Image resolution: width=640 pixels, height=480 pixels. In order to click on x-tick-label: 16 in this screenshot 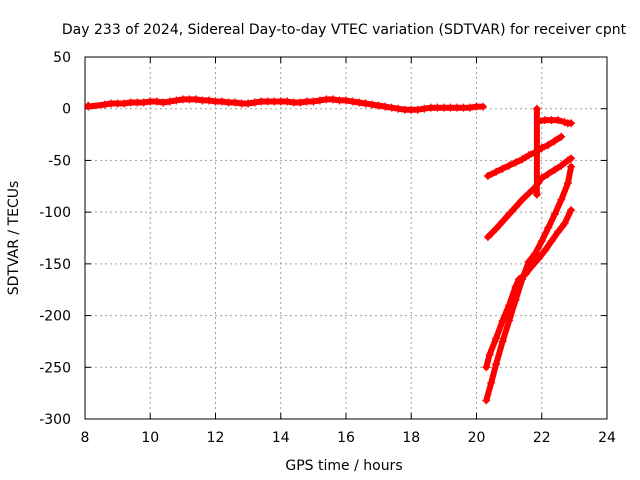, I will do `click(346, 438)`.